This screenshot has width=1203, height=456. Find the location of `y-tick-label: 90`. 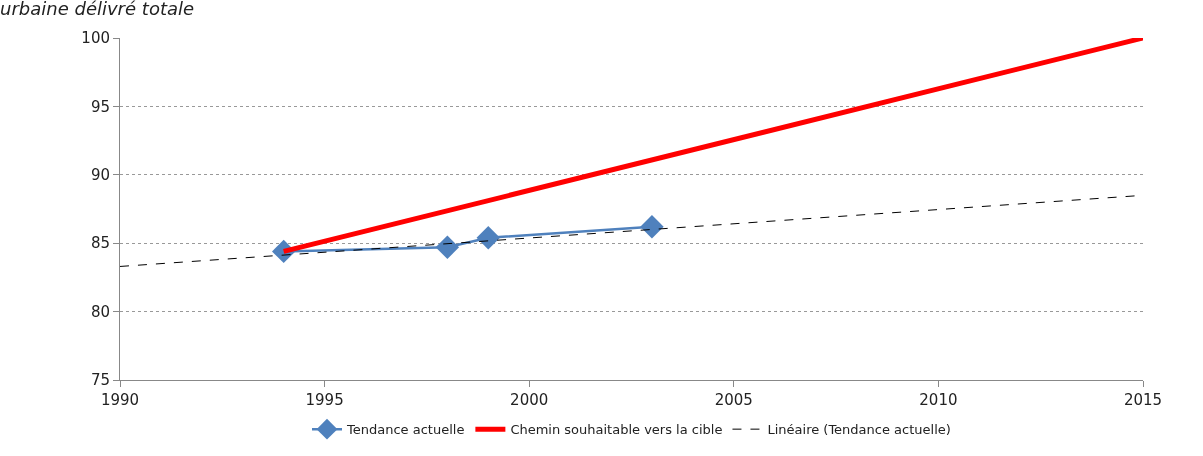

y-tick-label: 90 is located at coordinates (100, 175).